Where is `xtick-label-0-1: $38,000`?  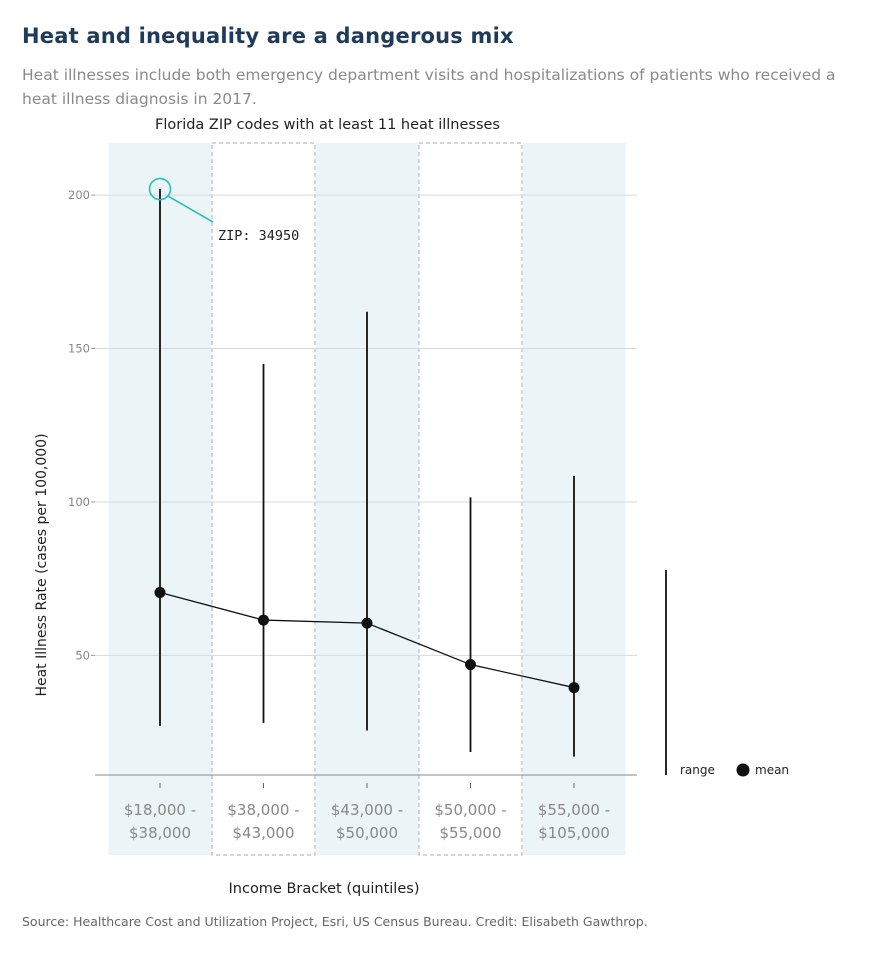
xtick-label-0-1: $38,000 is located at coordinates (160, 833).